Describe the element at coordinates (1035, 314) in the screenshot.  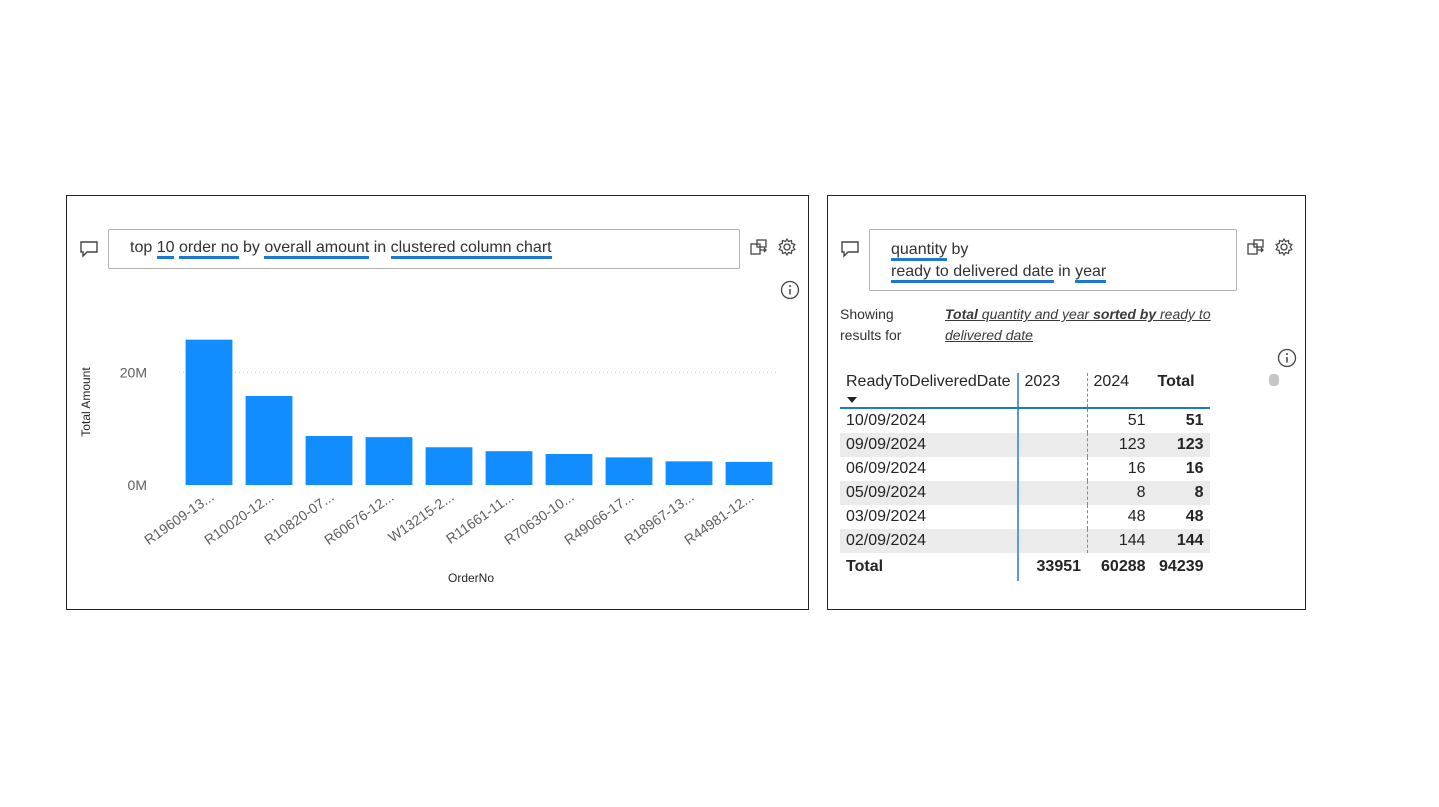
I see `restatement-text-1: quantity and year` at that location.